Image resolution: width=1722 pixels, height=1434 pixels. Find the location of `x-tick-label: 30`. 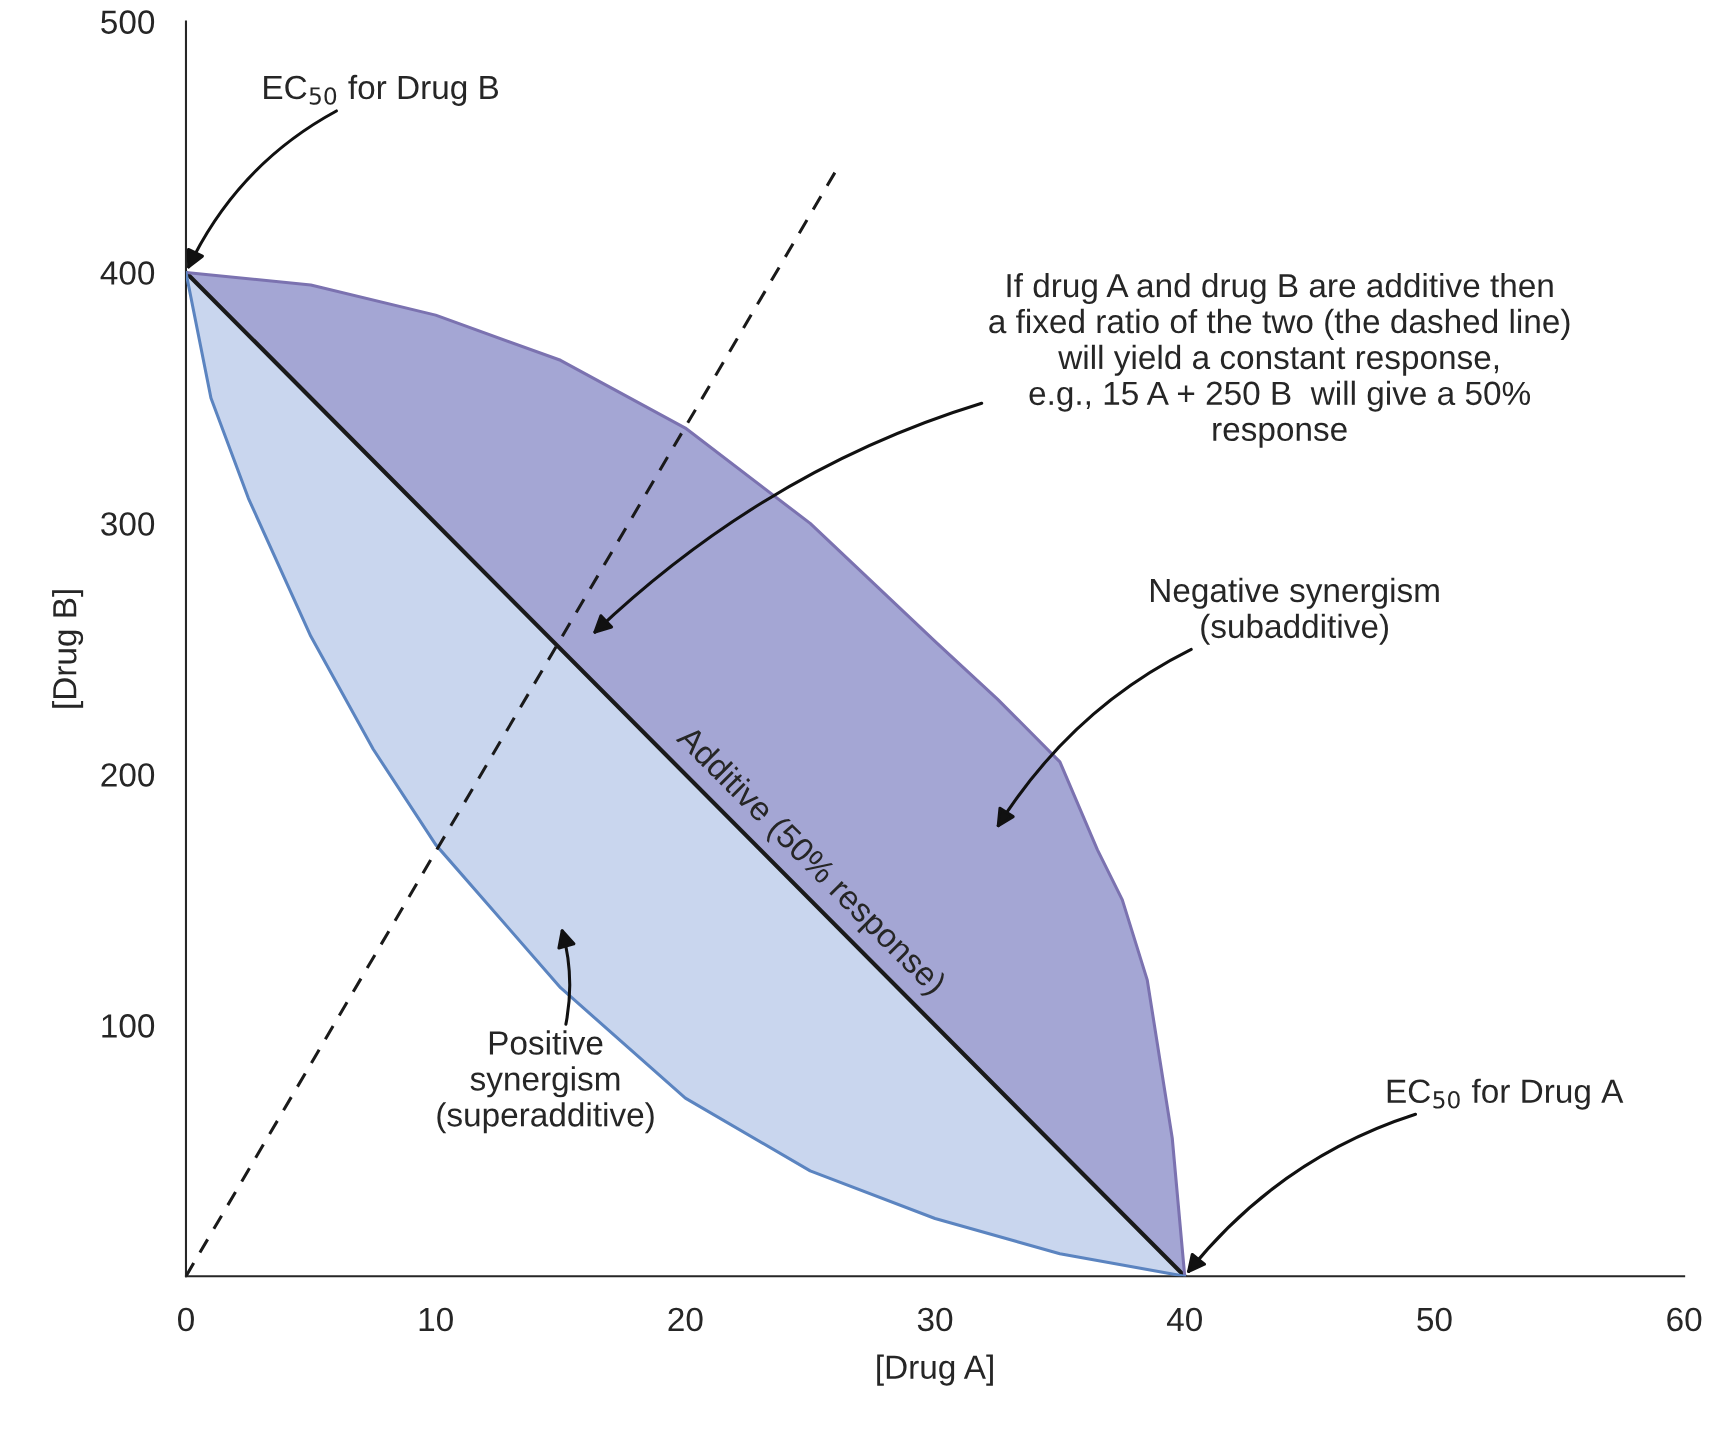

x-tick-label: 30 is located at coordinates (935, 1319).